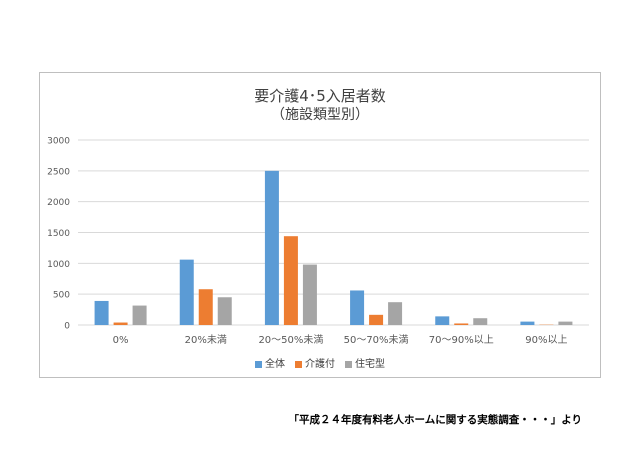  Describe the element at coordinates (376, 340) in the screenshot. I see `x-tick-label: 50～70%未満` at that location.